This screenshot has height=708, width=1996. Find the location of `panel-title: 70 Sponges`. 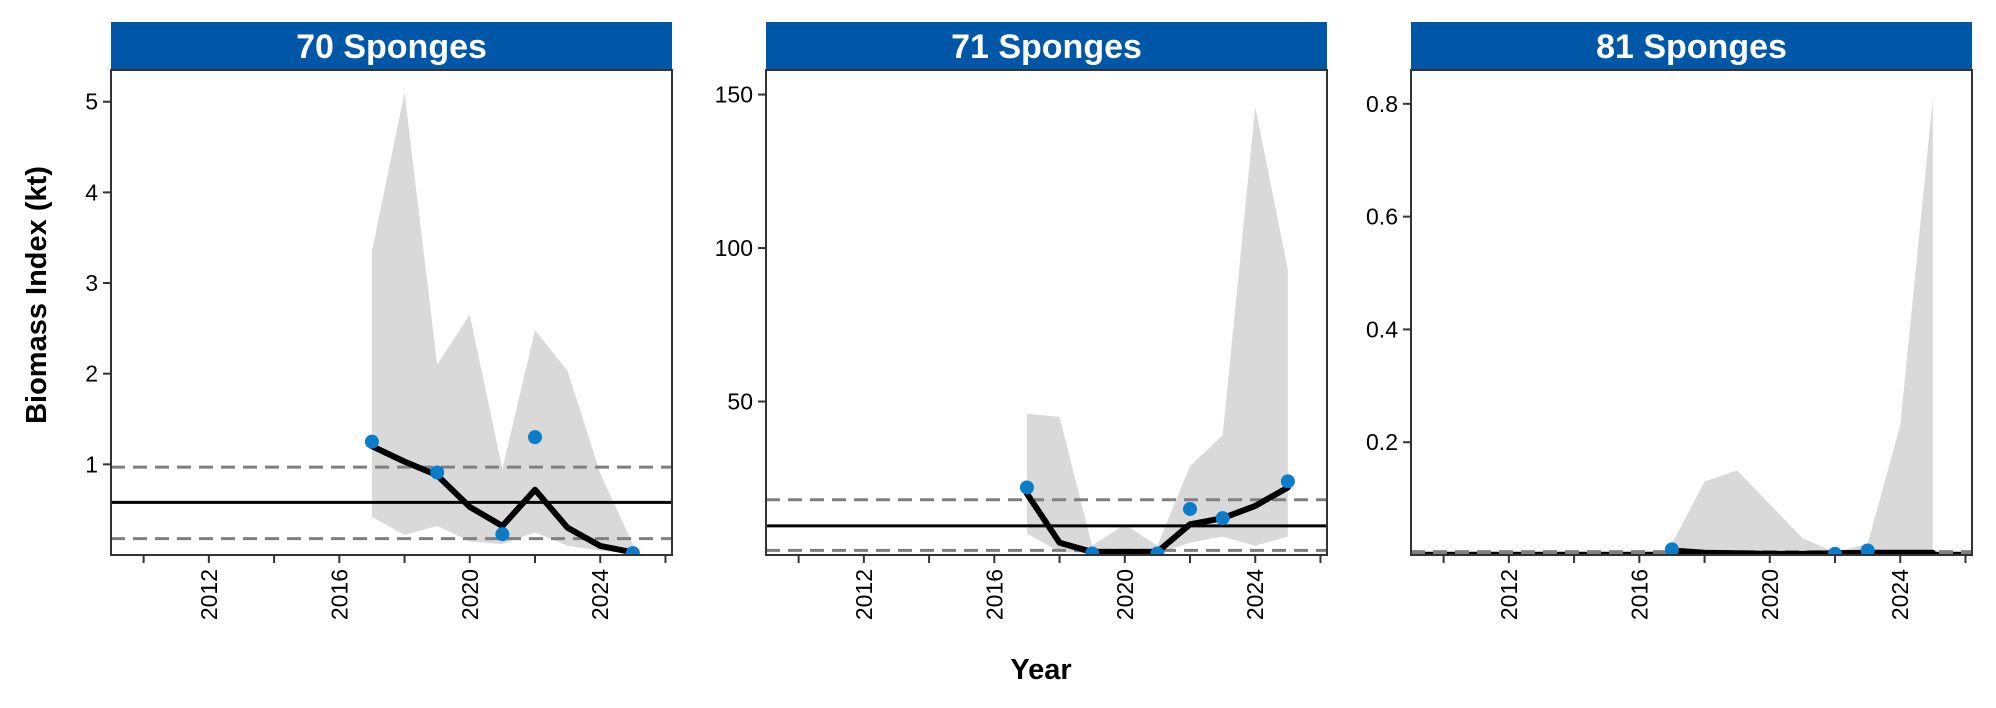

panel-title: 70 Sponges is located at coordinates (391, 47).